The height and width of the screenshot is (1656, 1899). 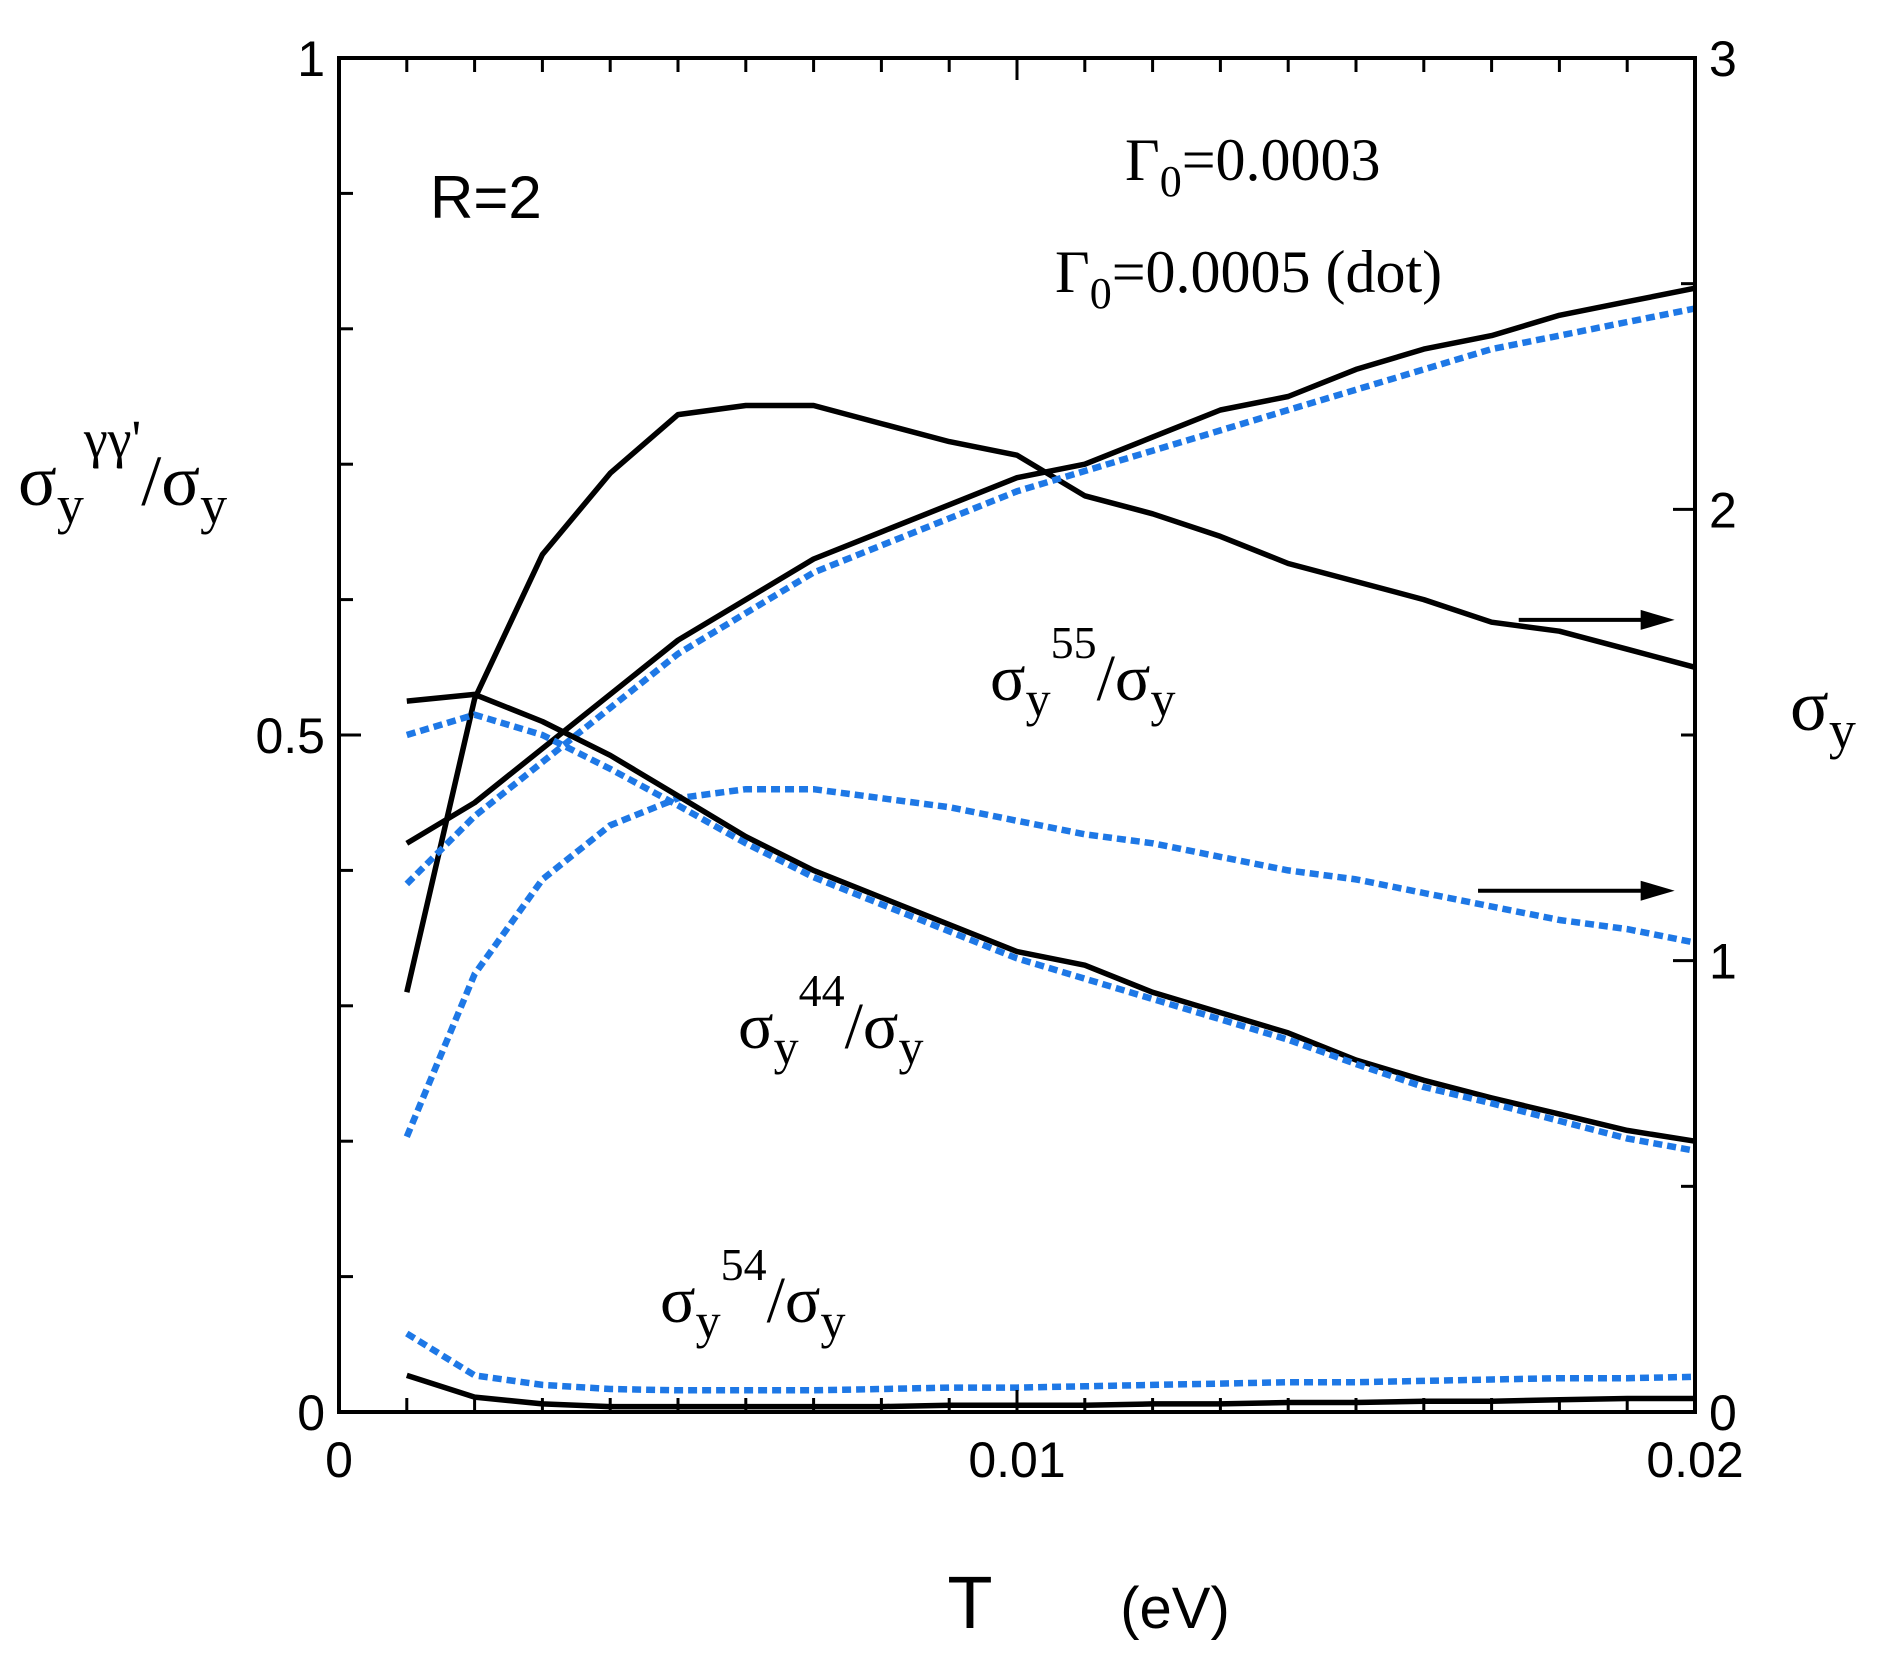 I want to click on y-right-sub: y, so click(x=1842, y=730).